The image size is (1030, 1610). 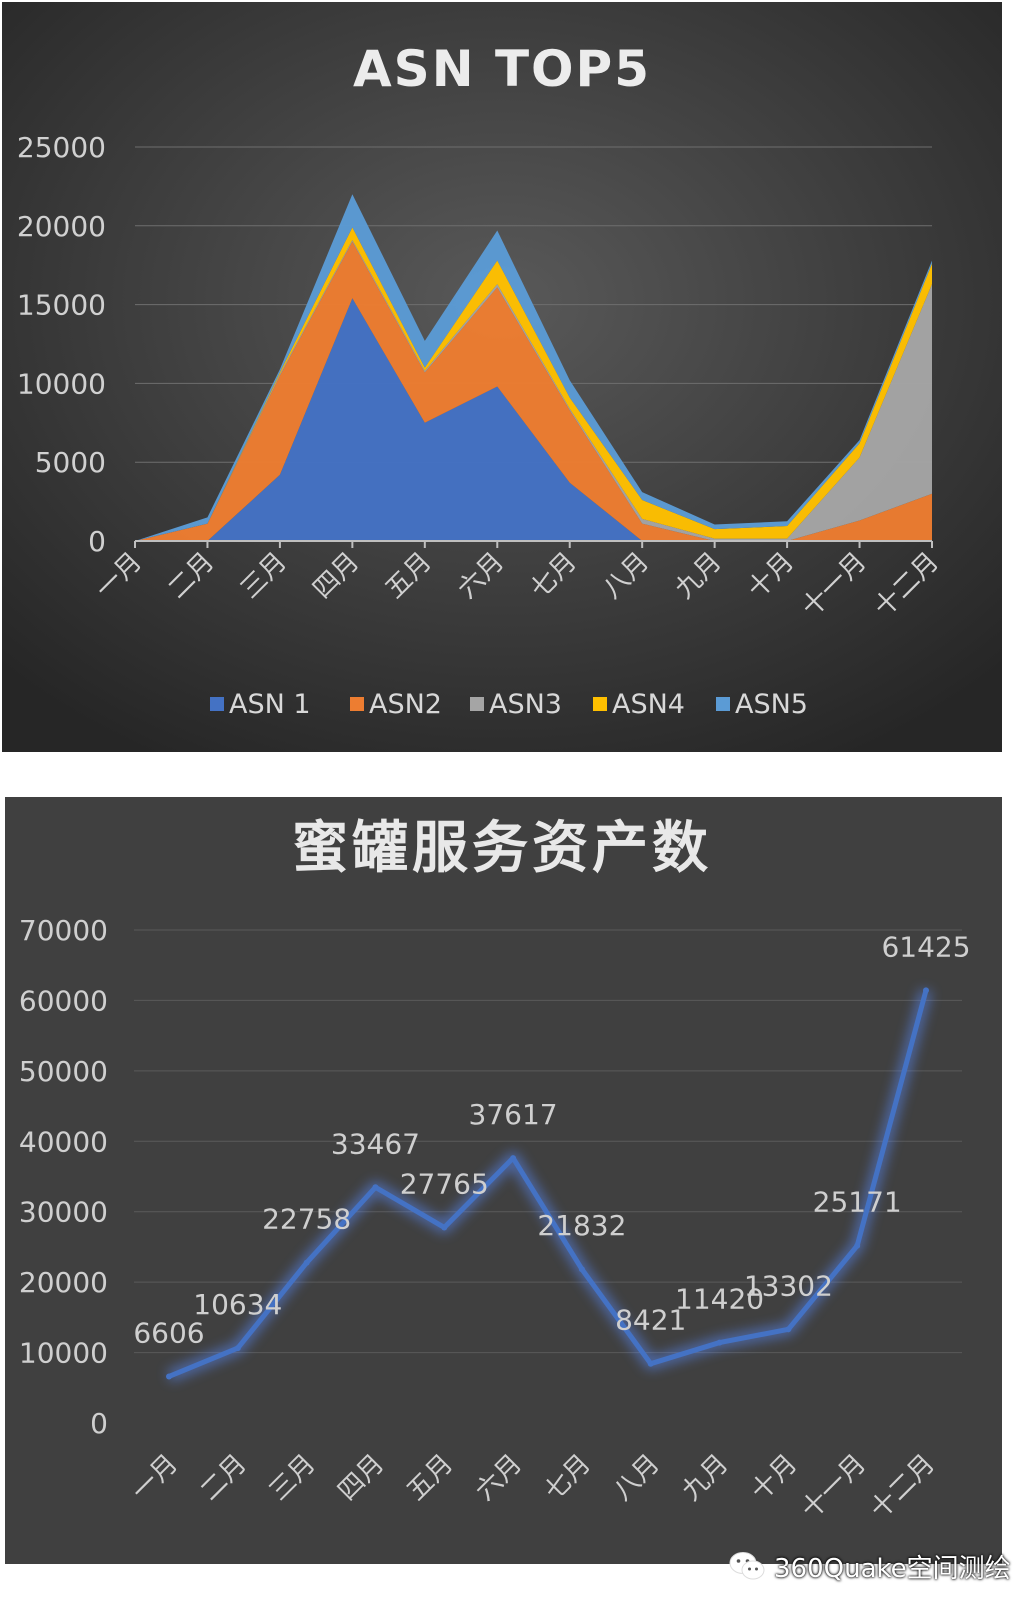 What do you see at coordinates (405, 704) in the screenshot?
I see `legend-label: ASN2` at bounding box center [405, 704].